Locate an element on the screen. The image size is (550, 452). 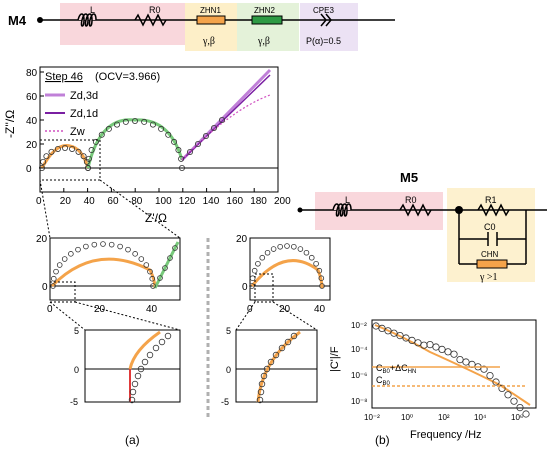
panel-label-a: (a) is located at coordinates (132, 440).